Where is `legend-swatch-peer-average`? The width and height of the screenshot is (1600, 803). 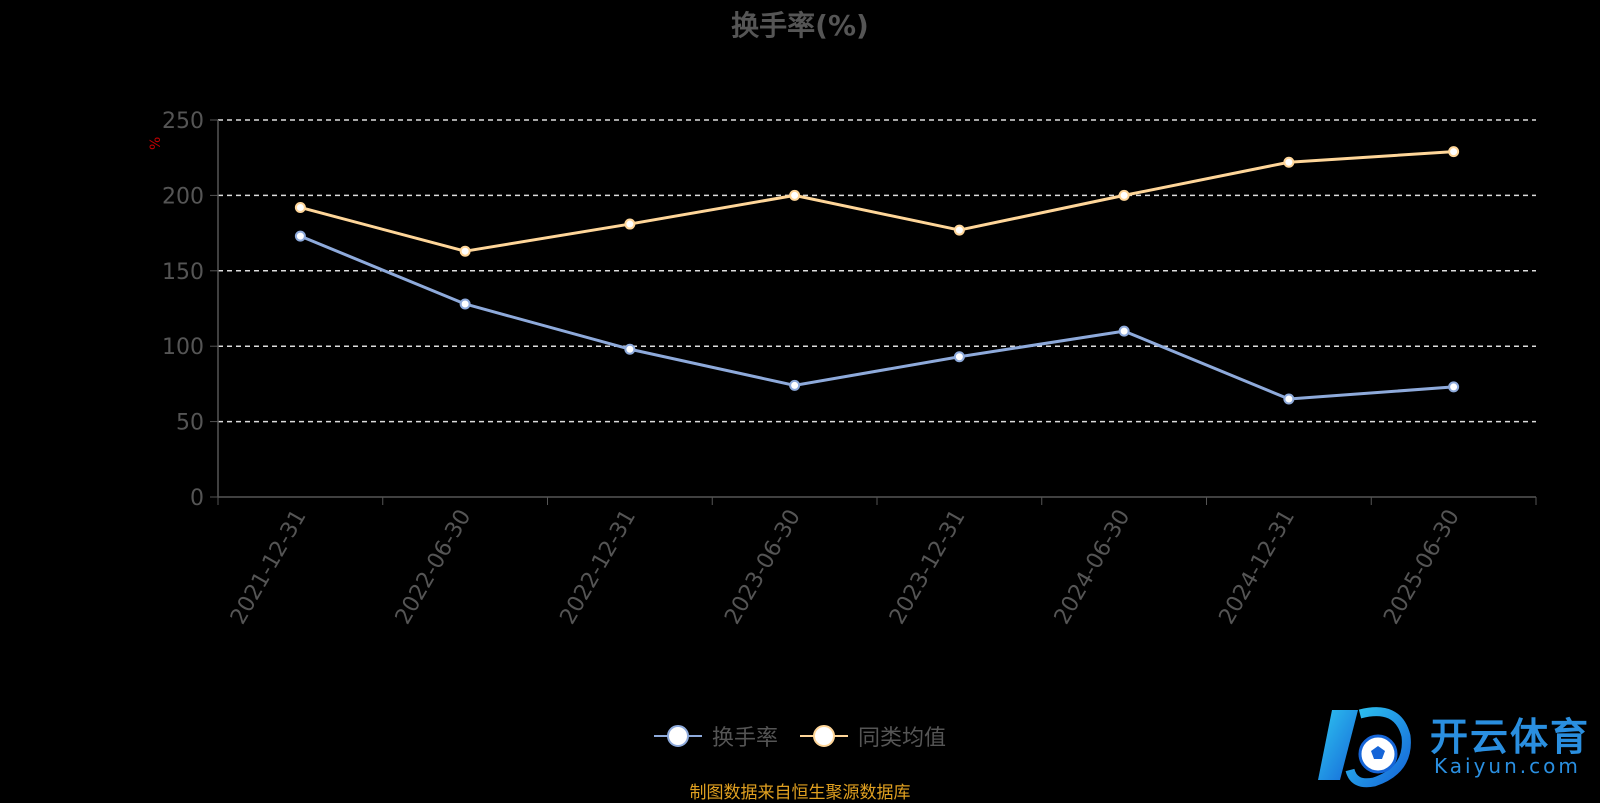 legend-swatch-peer-average is located at coordinates (824, 736).